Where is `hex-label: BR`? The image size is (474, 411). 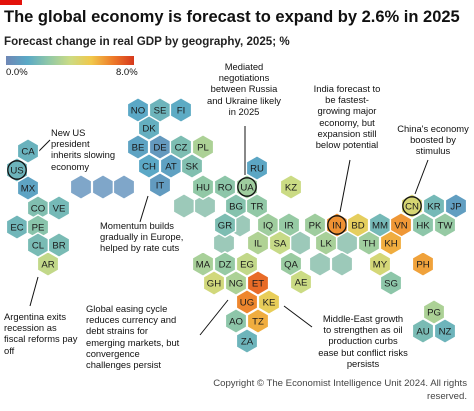
hex-label: BR is located at coordinates (58, 245).